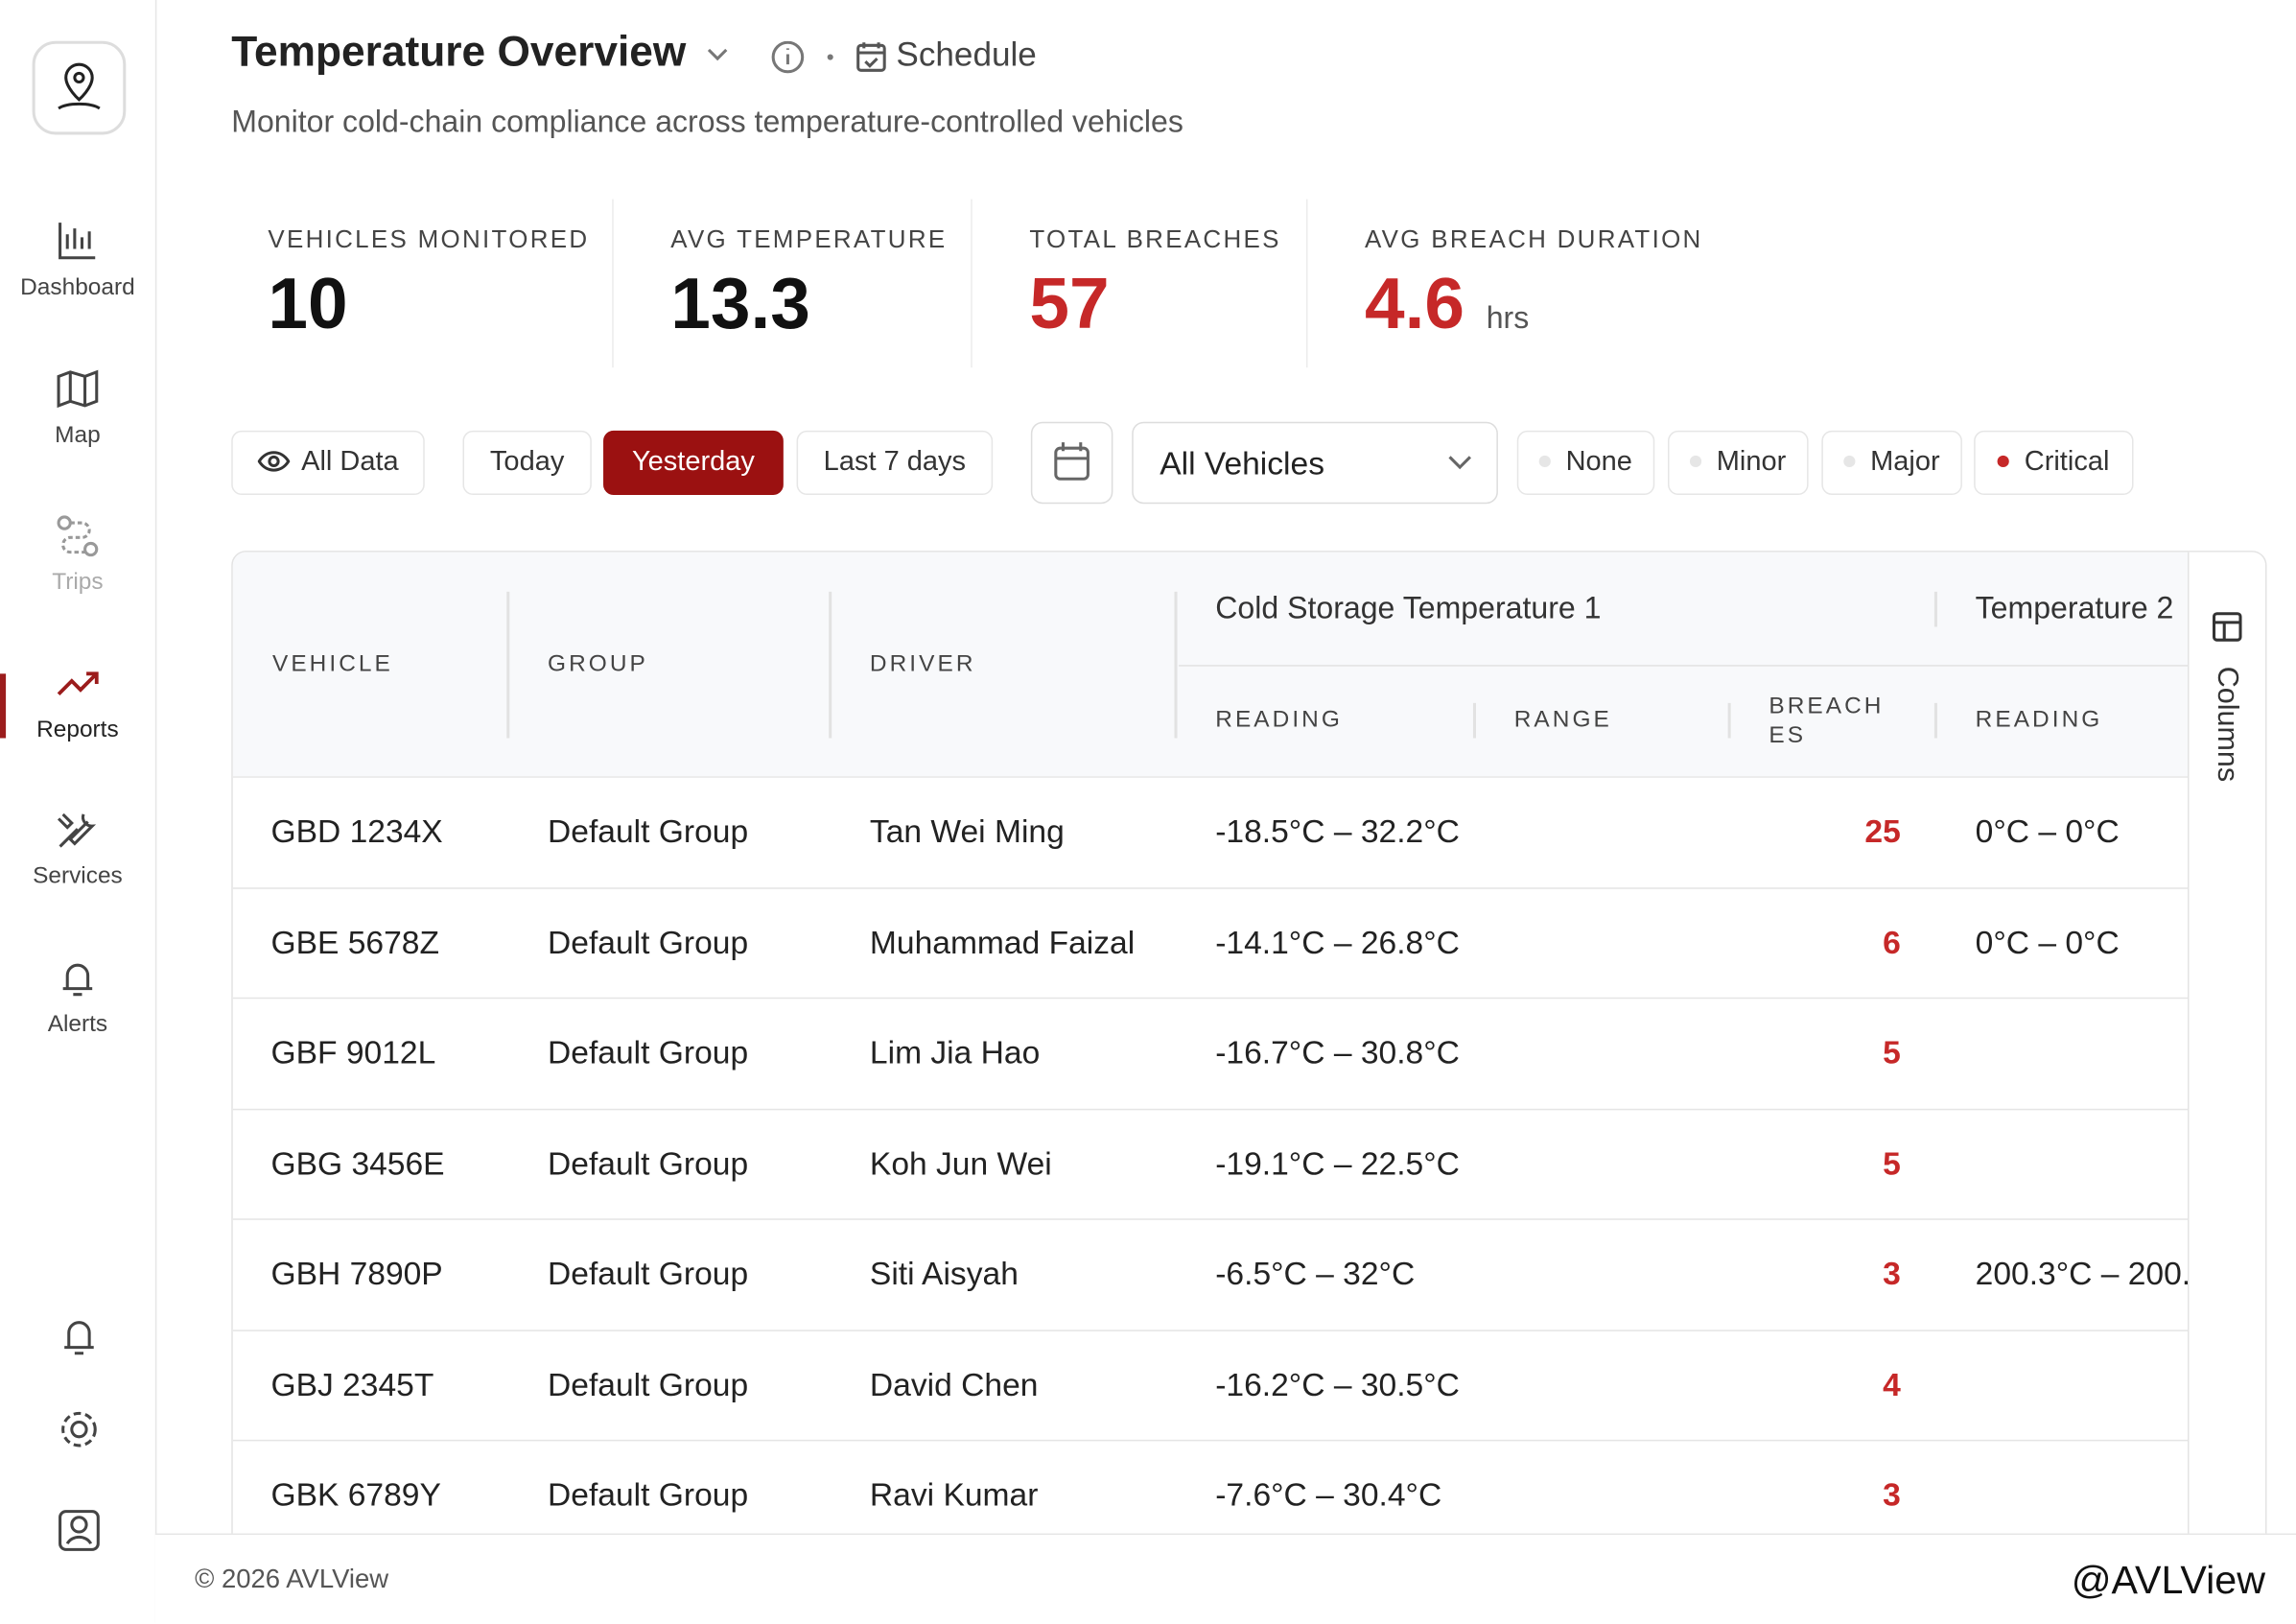 This screenshot has height=1624, width=2296. What do you see at coordinates (355, 1495) in the screenshot?
I see `vehicle-id: GBK 6789Y` at bounding box center [355, 1495].